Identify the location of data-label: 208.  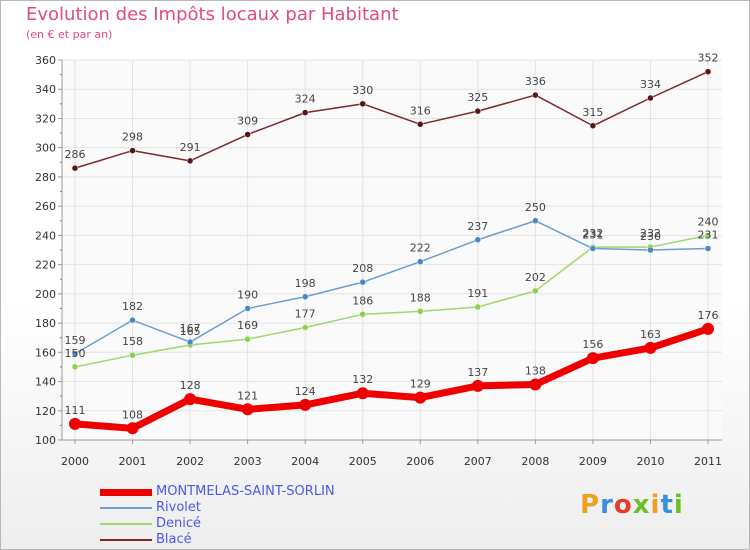
(362, 268).